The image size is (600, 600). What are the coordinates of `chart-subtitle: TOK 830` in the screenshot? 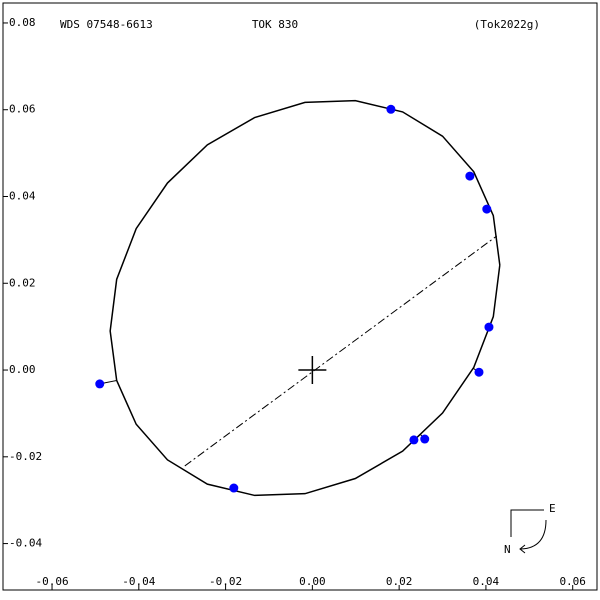 It's located at (275, 24).